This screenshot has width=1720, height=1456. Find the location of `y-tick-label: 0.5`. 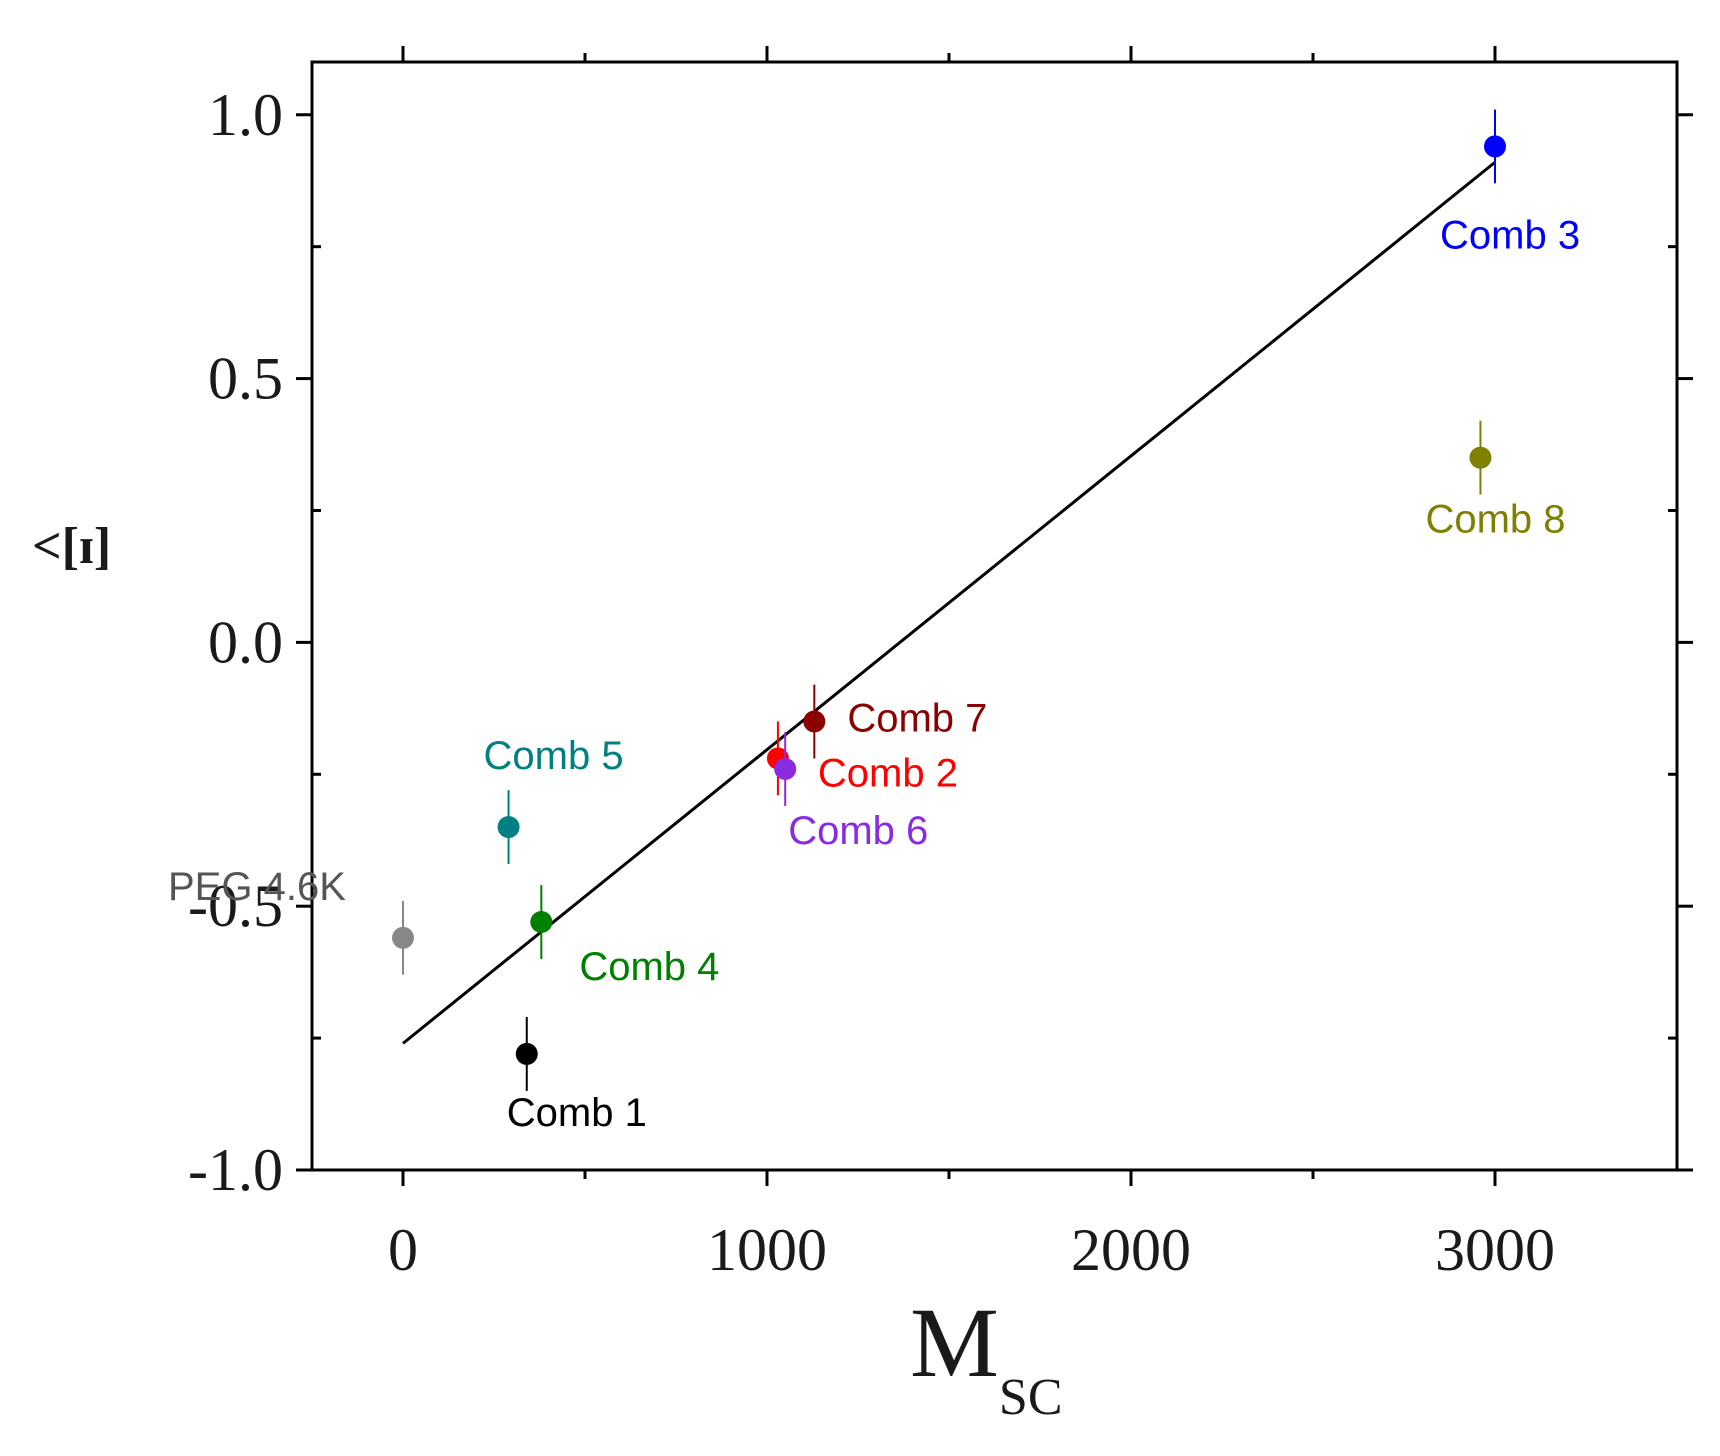

y-tick-label: 0.5 is located at coordinates (245, 379).